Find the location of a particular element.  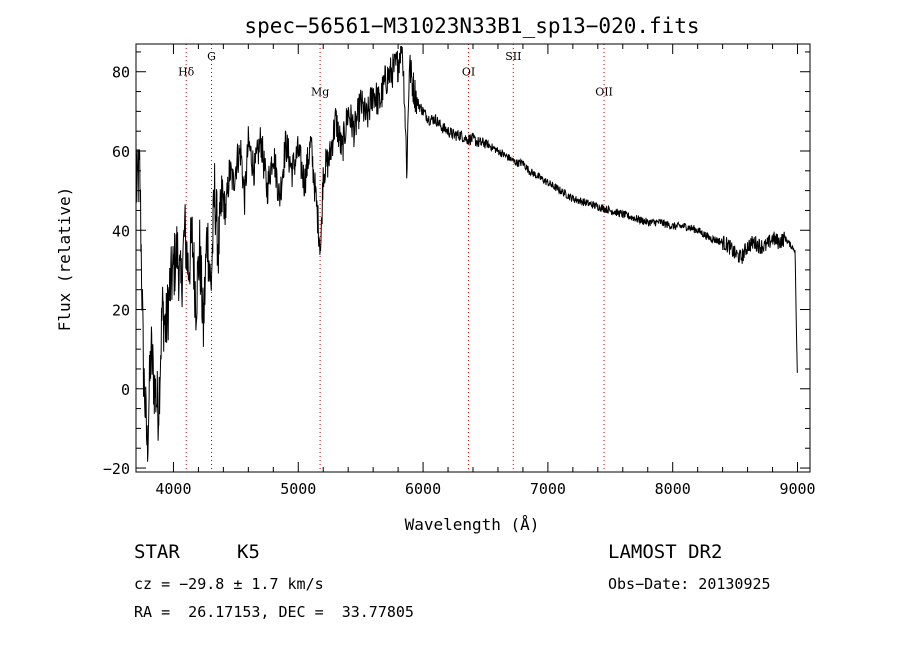

y-tick-label: 20 is located at coordinates (121, 311).